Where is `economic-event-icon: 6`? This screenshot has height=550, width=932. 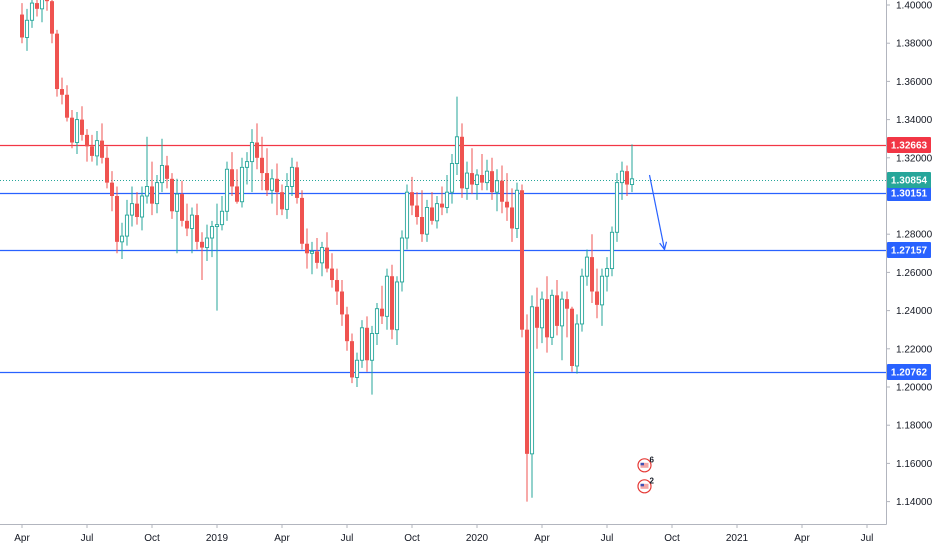
economic-event-icon: 6 is located at coordinates (646, 464).